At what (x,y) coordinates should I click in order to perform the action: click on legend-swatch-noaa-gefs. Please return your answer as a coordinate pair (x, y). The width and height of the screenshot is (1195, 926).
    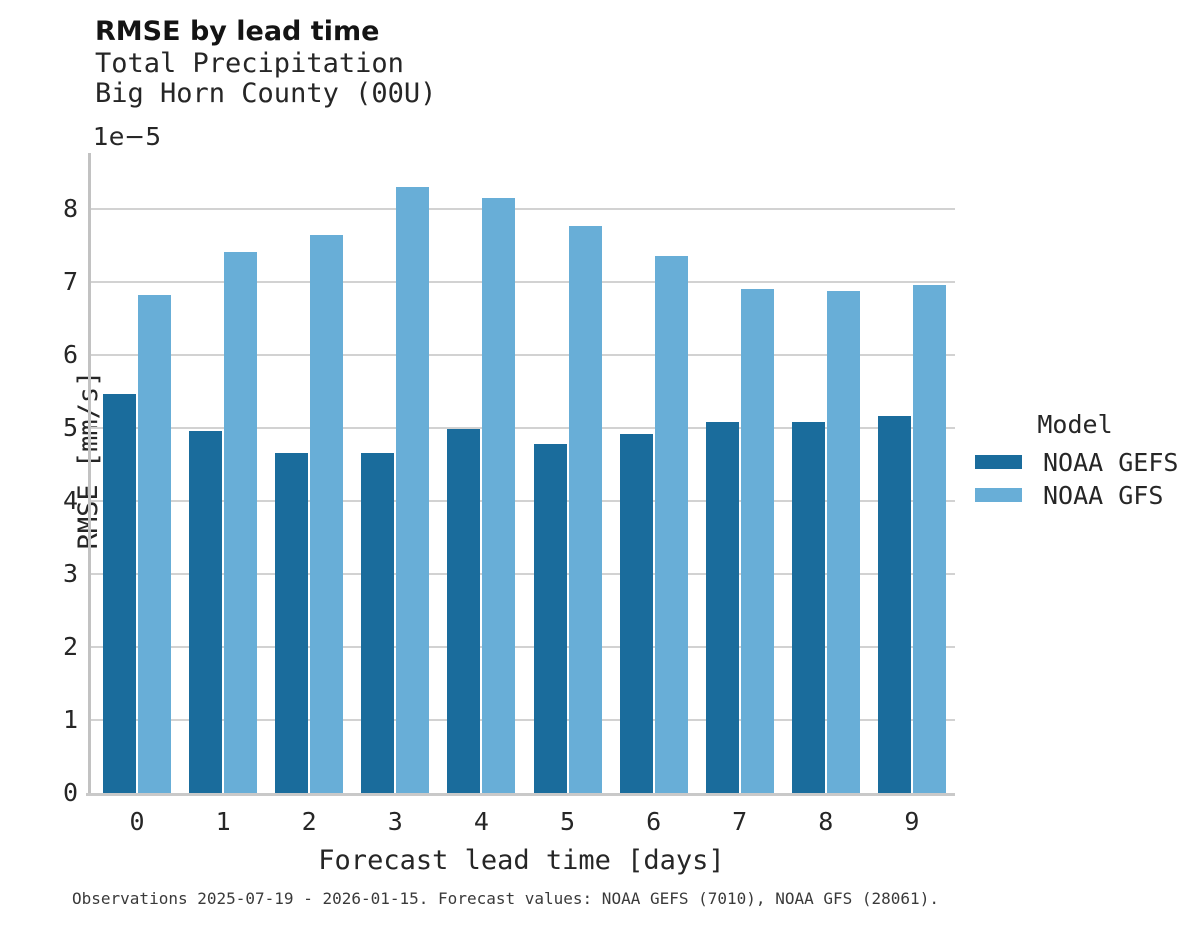
    Looking at the image, I should click on (998, 462).